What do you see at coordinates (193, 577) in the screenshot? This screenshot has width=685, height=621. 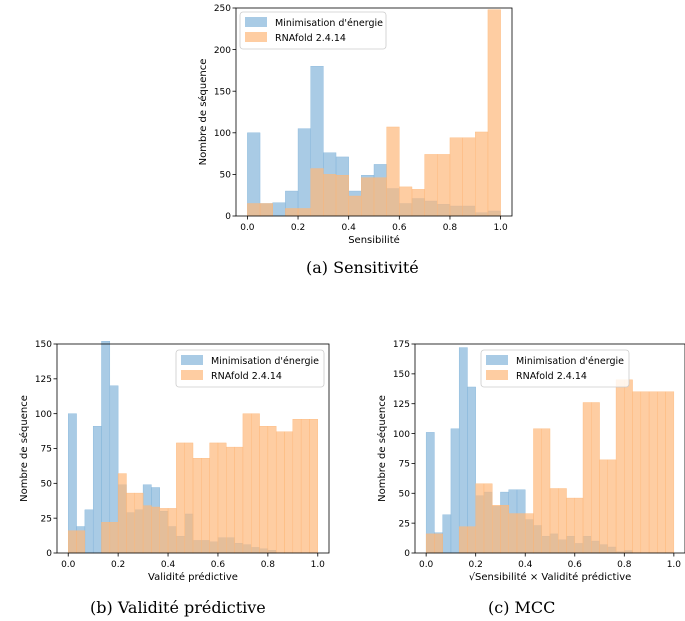 I see `x-axis-label: Validité prédictive` at bounding box center [193, 577].